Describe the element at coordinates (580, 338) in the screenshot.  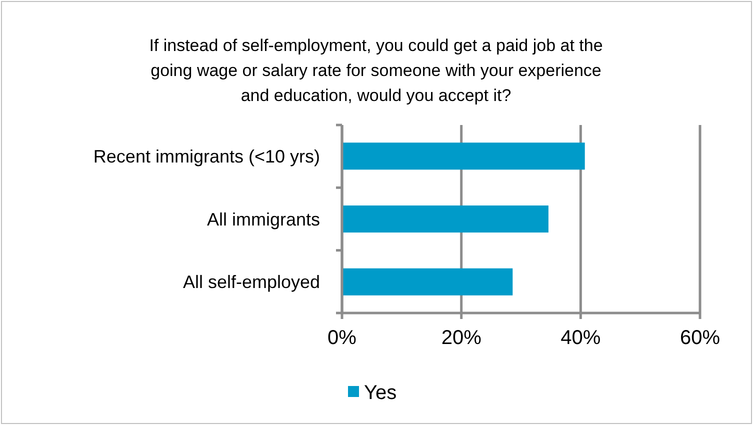
I see `x-tick-label: 40%` at that location.